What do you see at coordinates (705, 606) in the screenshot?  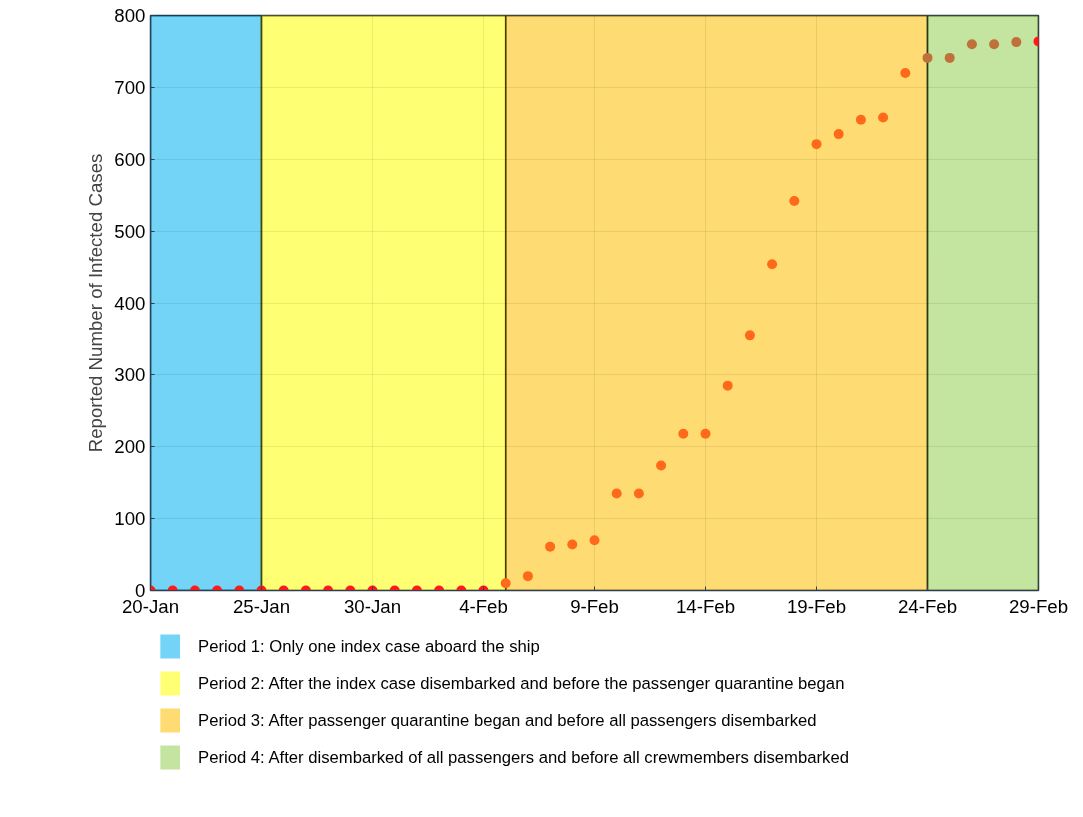 I see `x-tick-label: 14-Feb` at bounding box center [705, 606].